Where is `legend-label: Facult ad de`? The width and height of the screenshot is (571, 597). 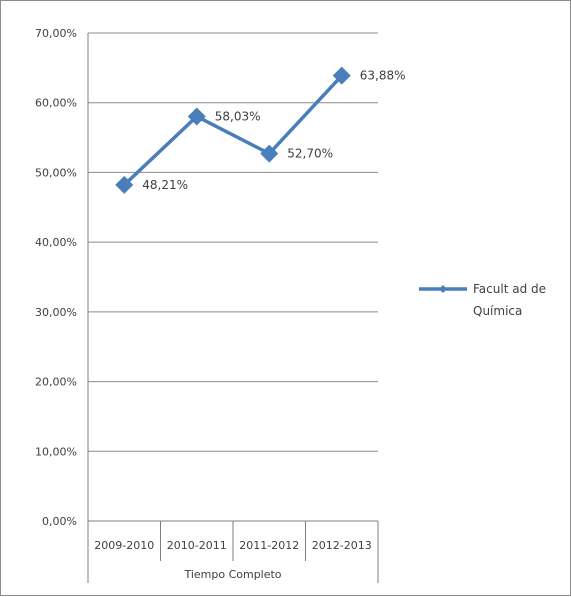
legend-label: Facult ad de is located at coordinates (509, 289).